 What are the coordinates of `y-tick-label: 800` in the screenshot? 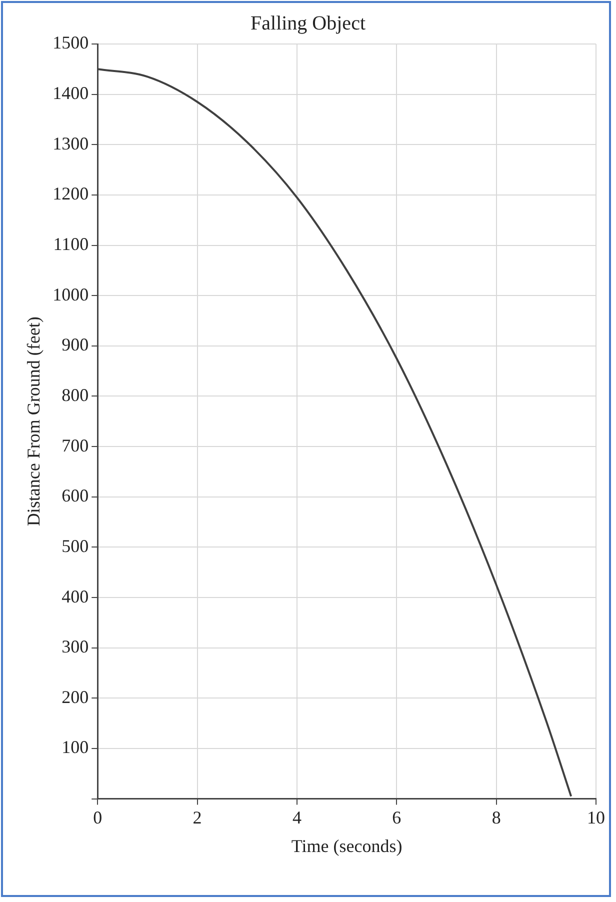 It's located at (75, 394).